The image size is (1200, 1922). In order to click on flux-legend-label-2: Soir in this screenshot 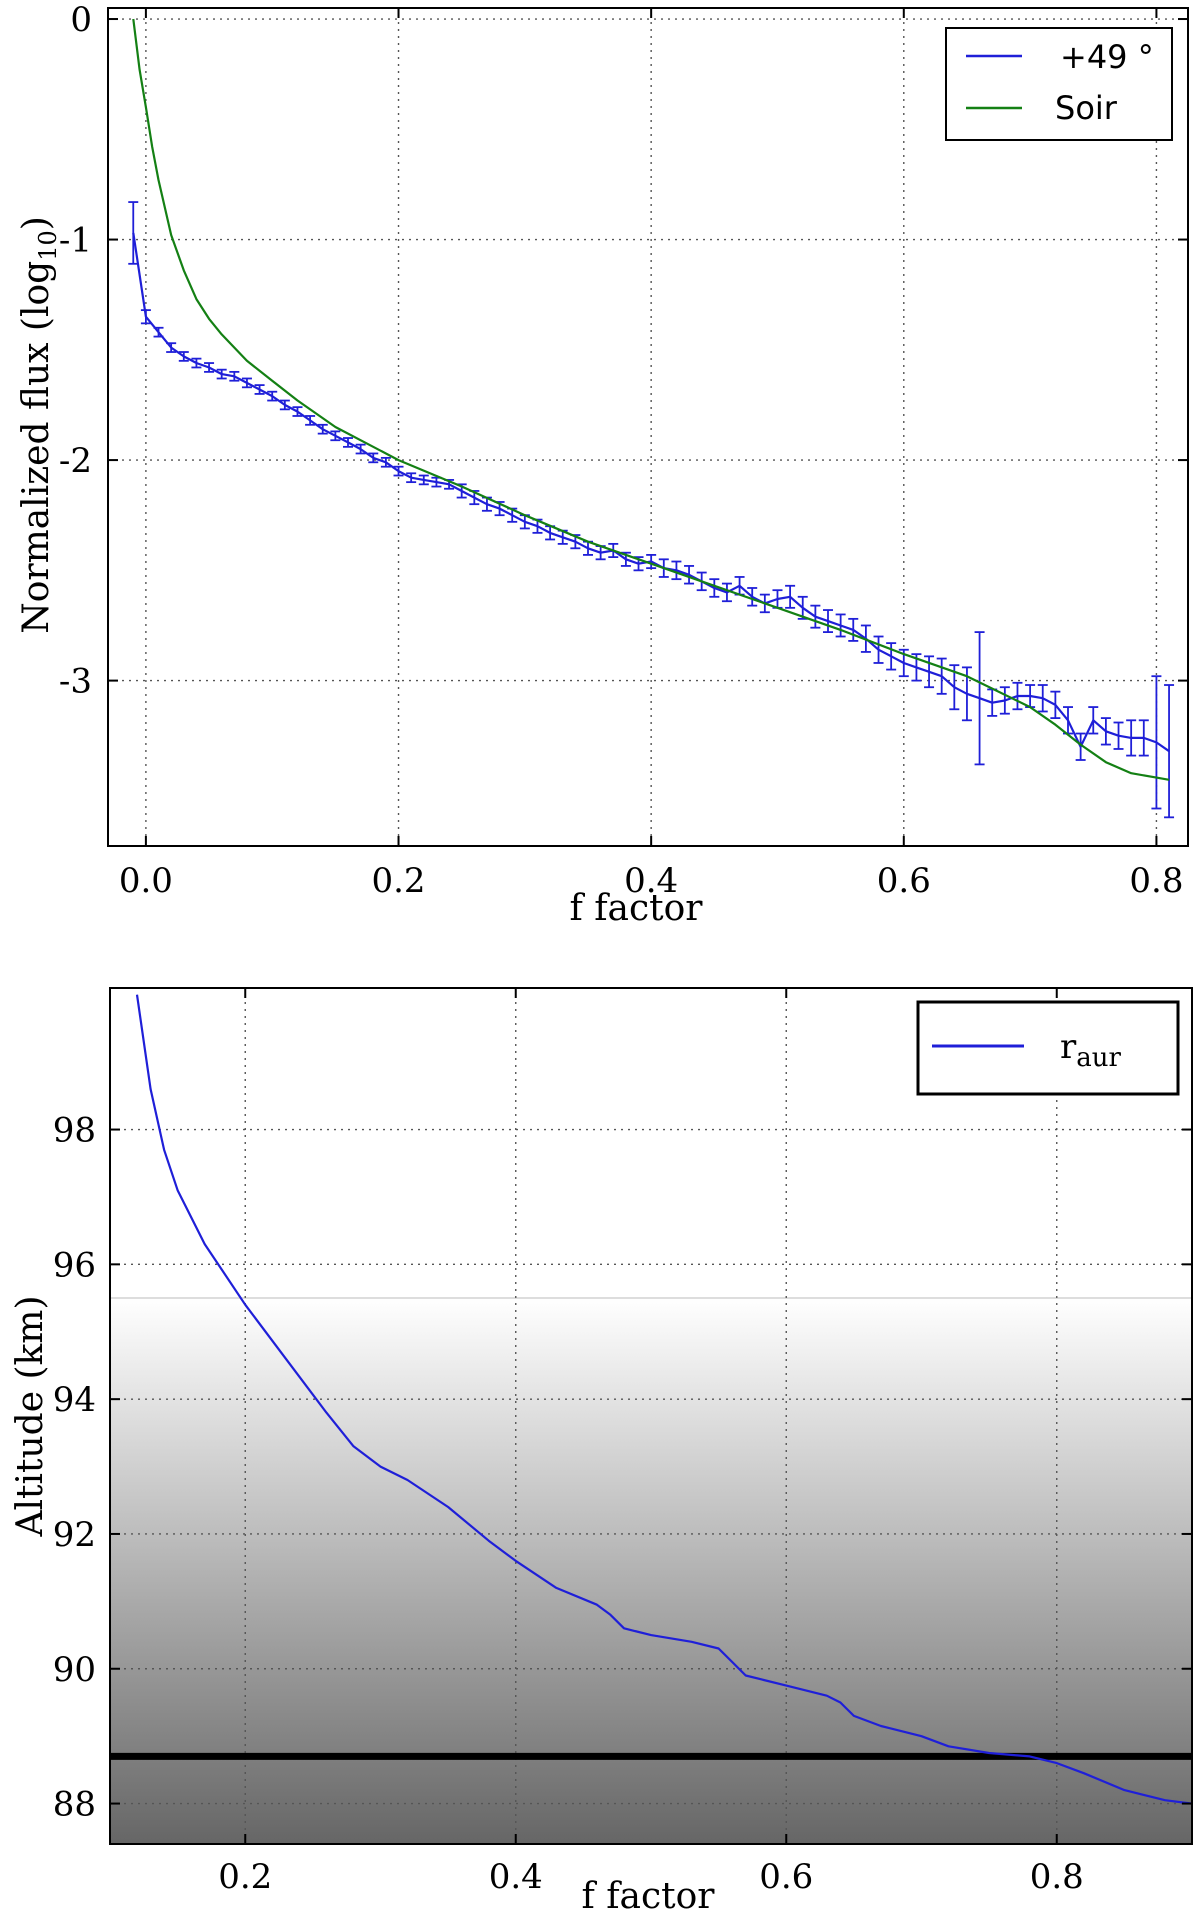, I will do `click(1086, 108)`.